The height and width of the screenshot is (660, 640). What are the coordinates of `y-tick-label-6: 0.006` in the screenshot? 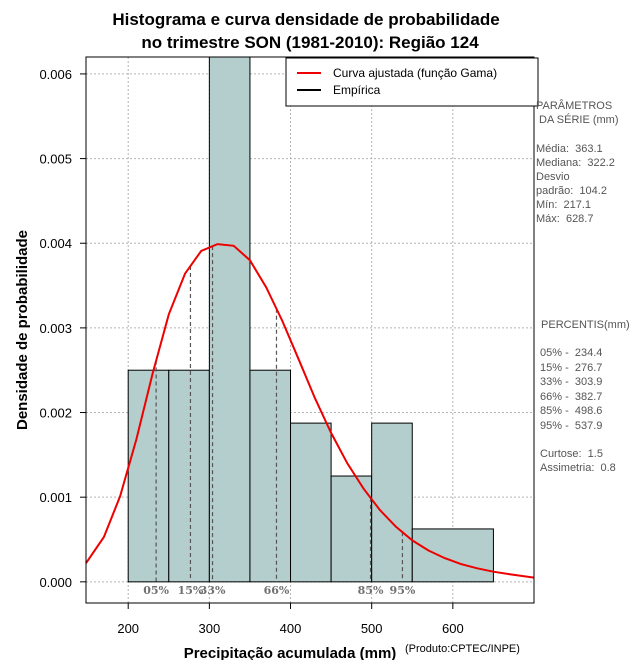 It's located at (55, 74).